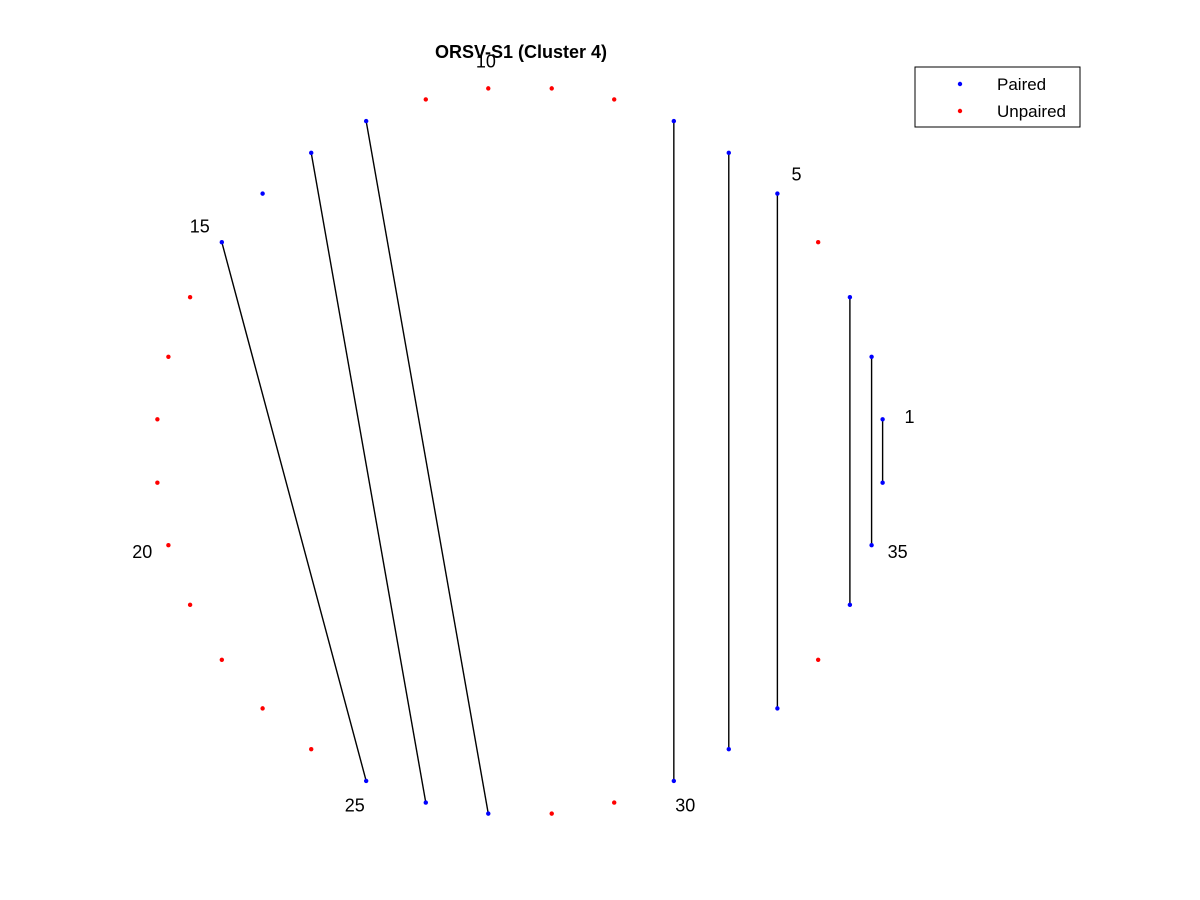  Describe the element at coordinates (200, 227) in the screenshot. I see `position-label-15: 15` at that location.